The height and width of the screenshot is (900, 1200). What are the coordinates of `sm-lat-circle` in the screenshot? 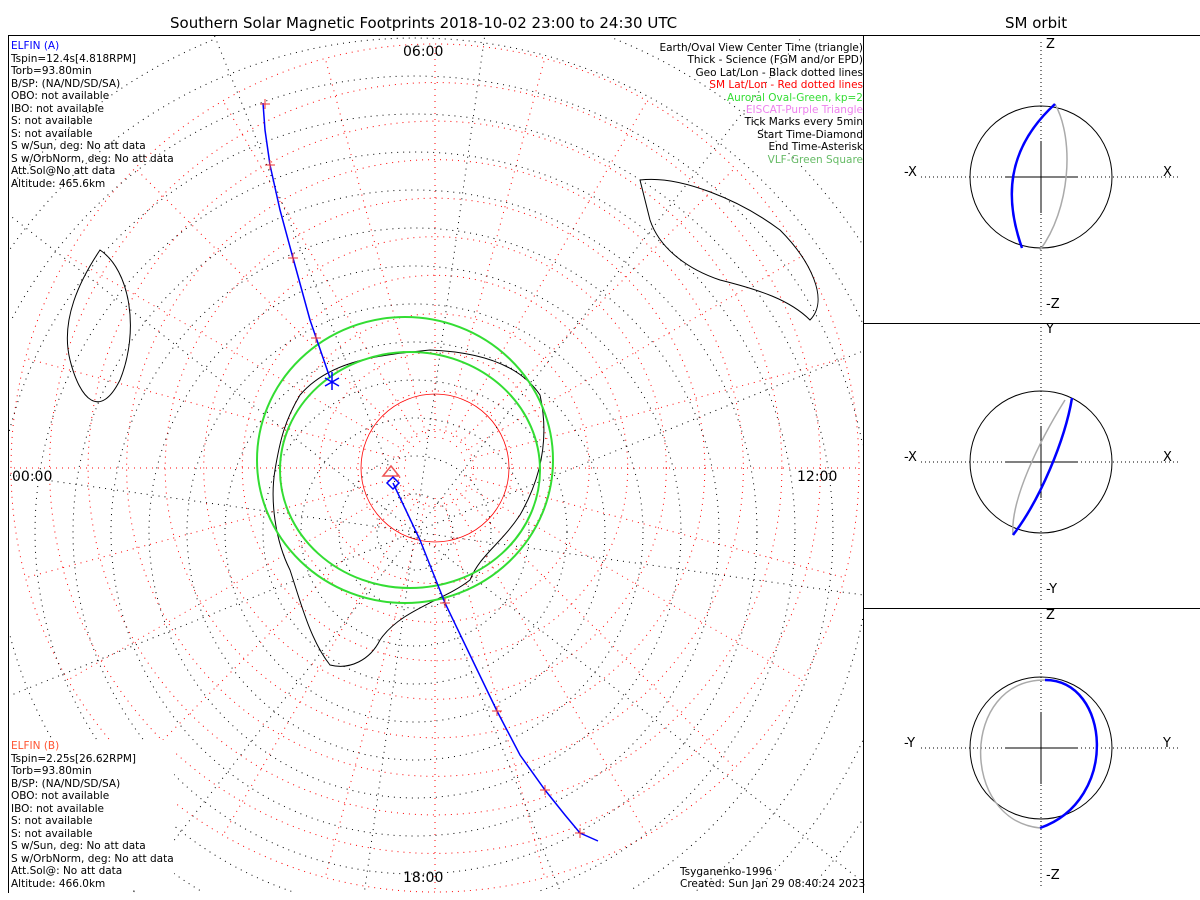 It's located at (435, 468).